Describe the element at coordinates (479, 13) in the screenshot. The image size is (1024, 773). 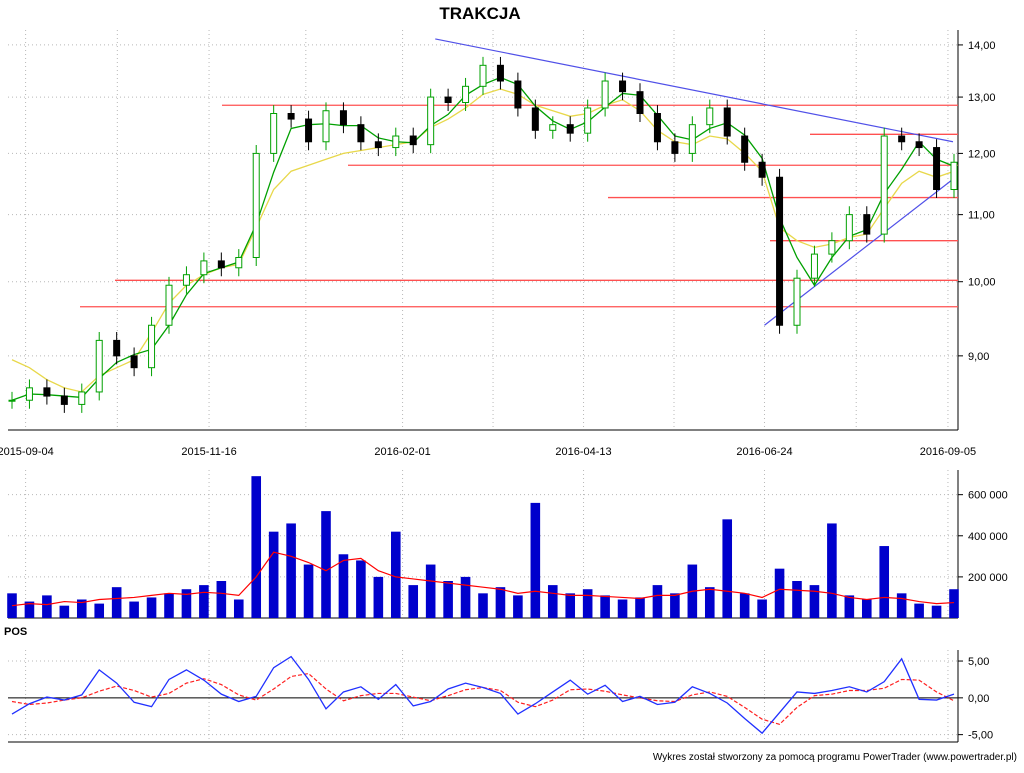
I see `chart-title: TRAKCJA` at that location.